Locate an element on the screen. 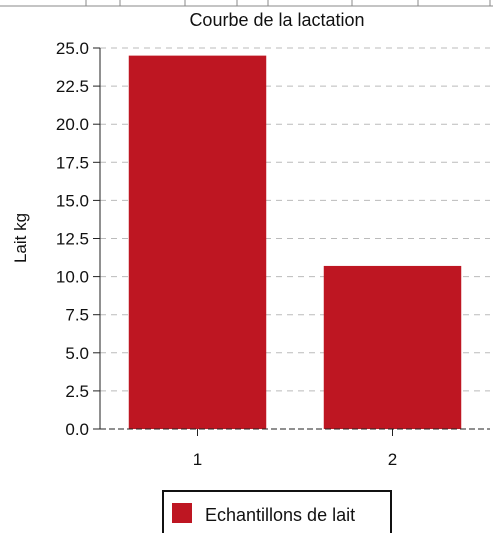 The height and width of the screenshot is (533, 493). legend-swatch is located at coordinates (182, 513).